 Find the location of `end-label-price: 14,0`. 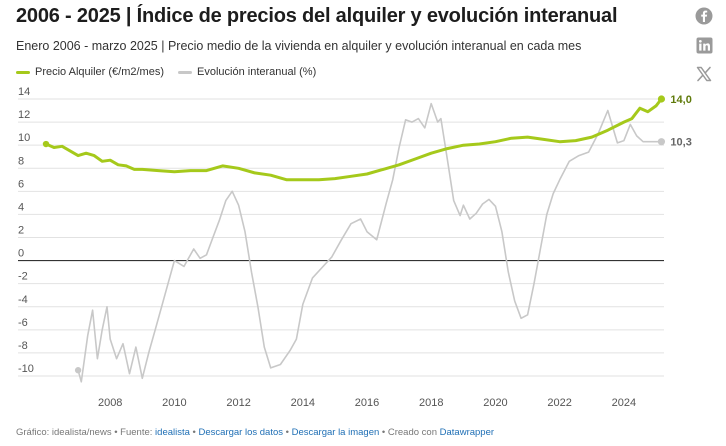

end-label-price: 14,0 is located at coordinates (680, 100).